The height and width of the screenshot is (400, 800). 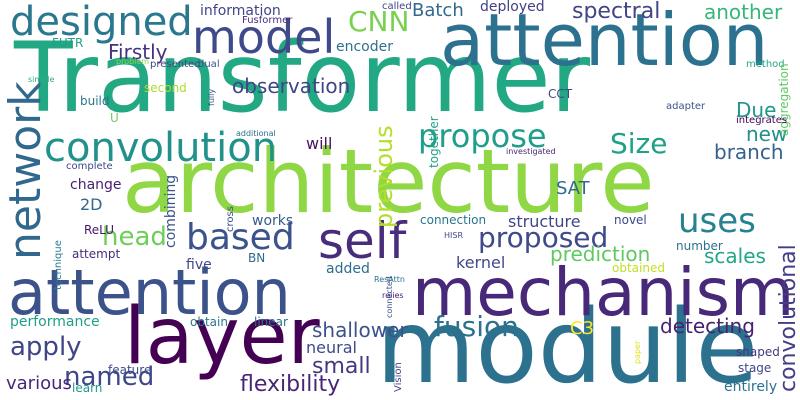 I want to click on word-cct: CCT, so click(x=560, y=94).